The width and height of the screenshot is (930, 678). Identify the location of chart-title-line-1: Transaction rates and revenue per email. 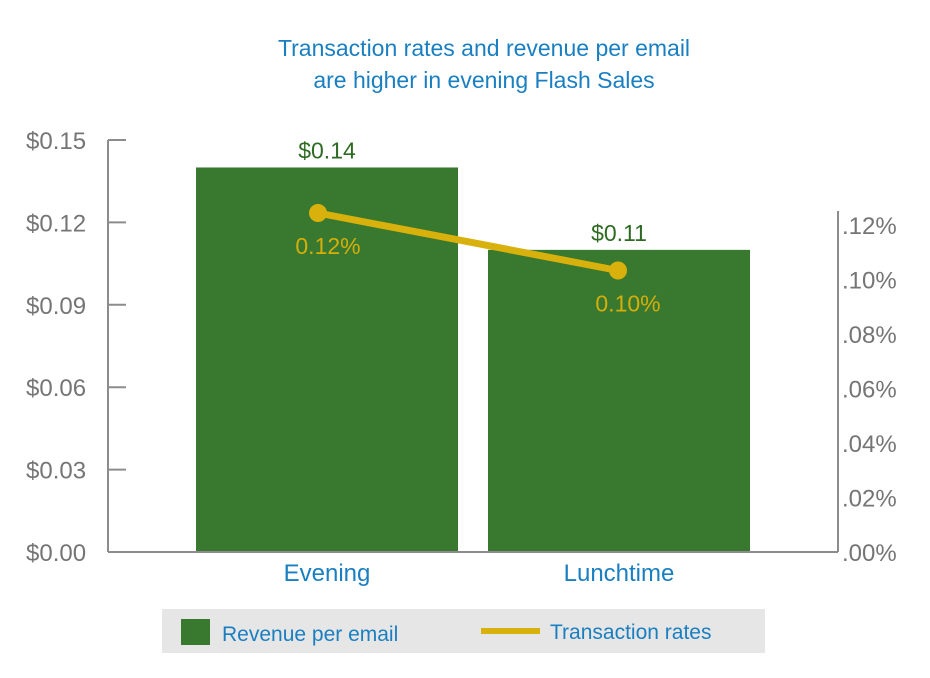
(484, 48).